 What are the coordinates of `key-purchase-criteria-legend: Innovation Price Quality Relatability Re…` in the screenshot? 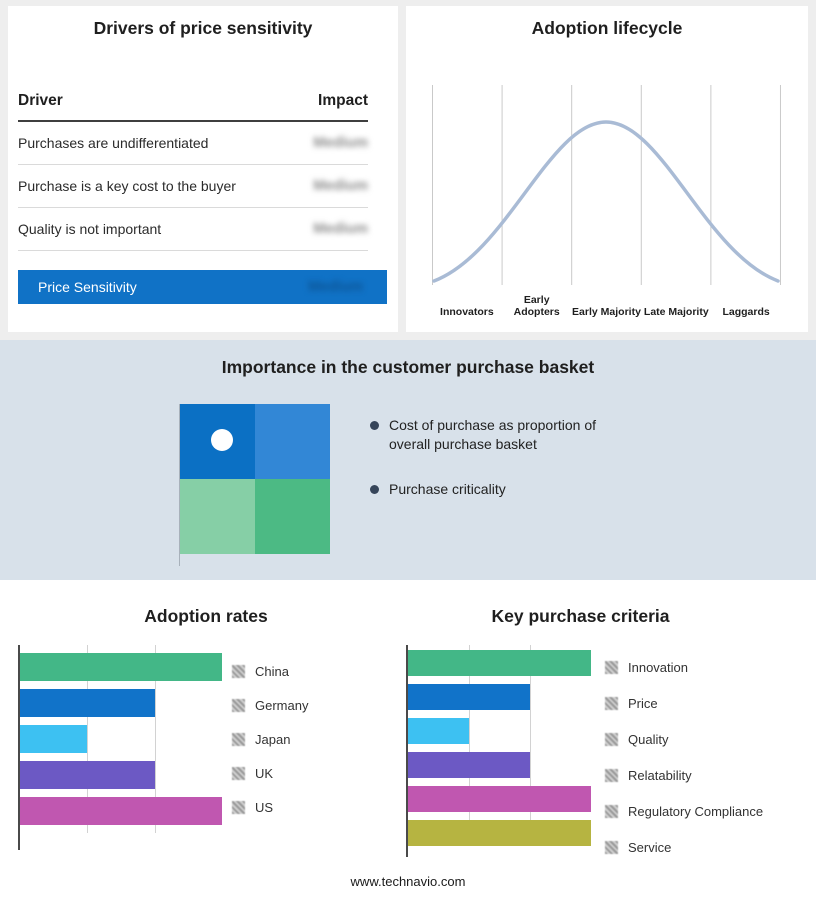 It's located at (684, 768).